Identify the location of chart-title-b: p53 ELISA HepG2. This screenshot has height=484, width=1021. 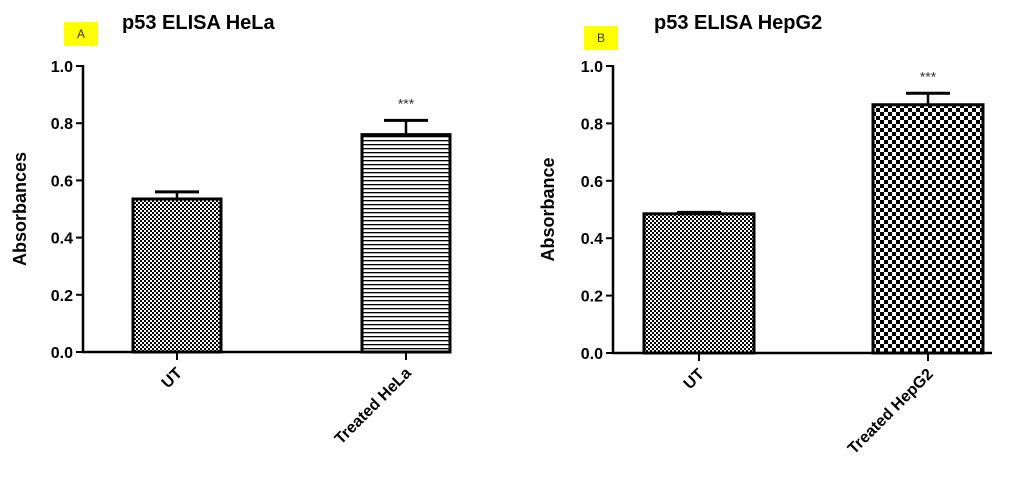
(738, 23).